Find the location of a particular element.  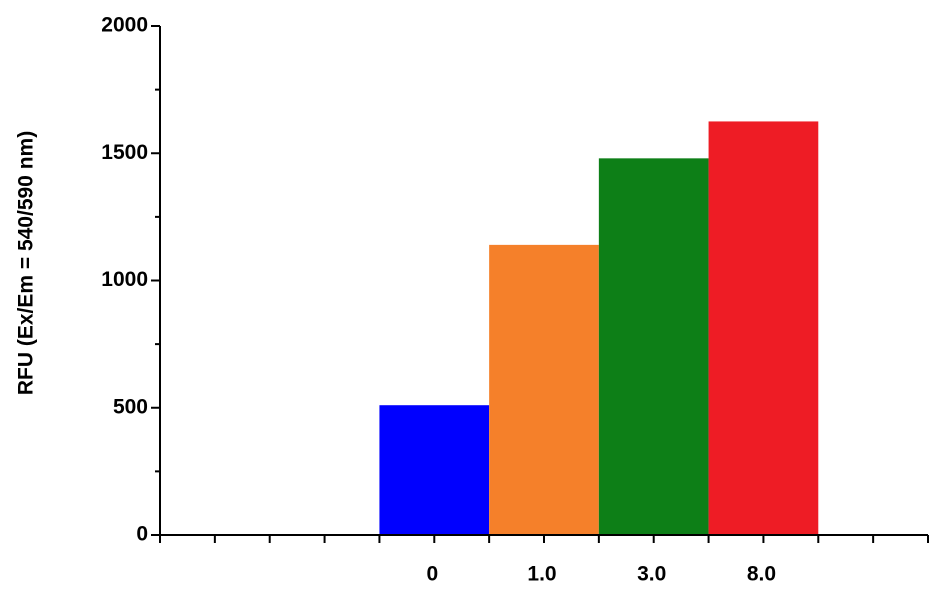

y-axis-label: RFU (Ex/Em = 540/590 nm) is located at coordinates (26, 263).